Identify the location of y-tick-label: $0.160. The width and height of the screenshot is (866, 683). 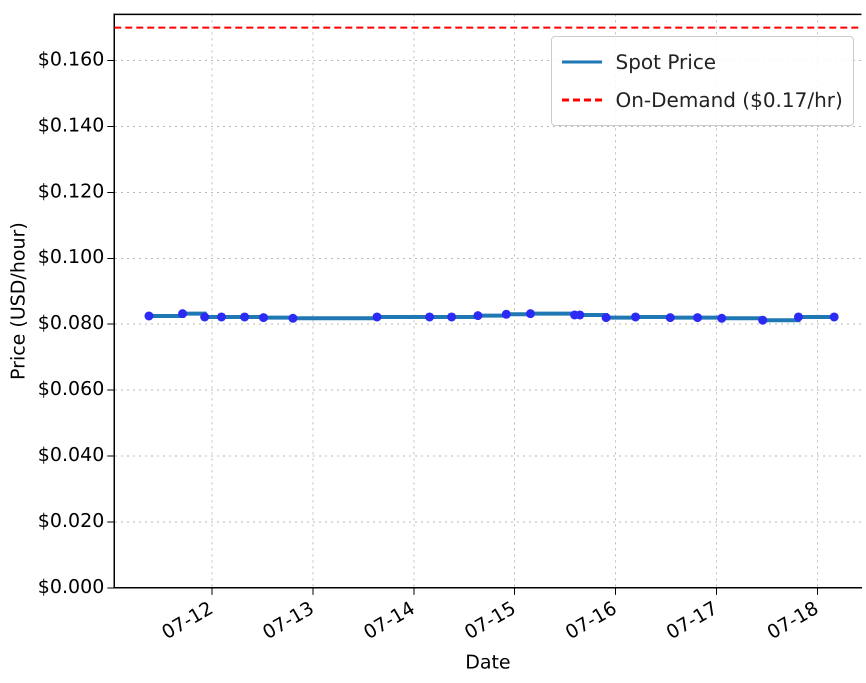
(71, 59).